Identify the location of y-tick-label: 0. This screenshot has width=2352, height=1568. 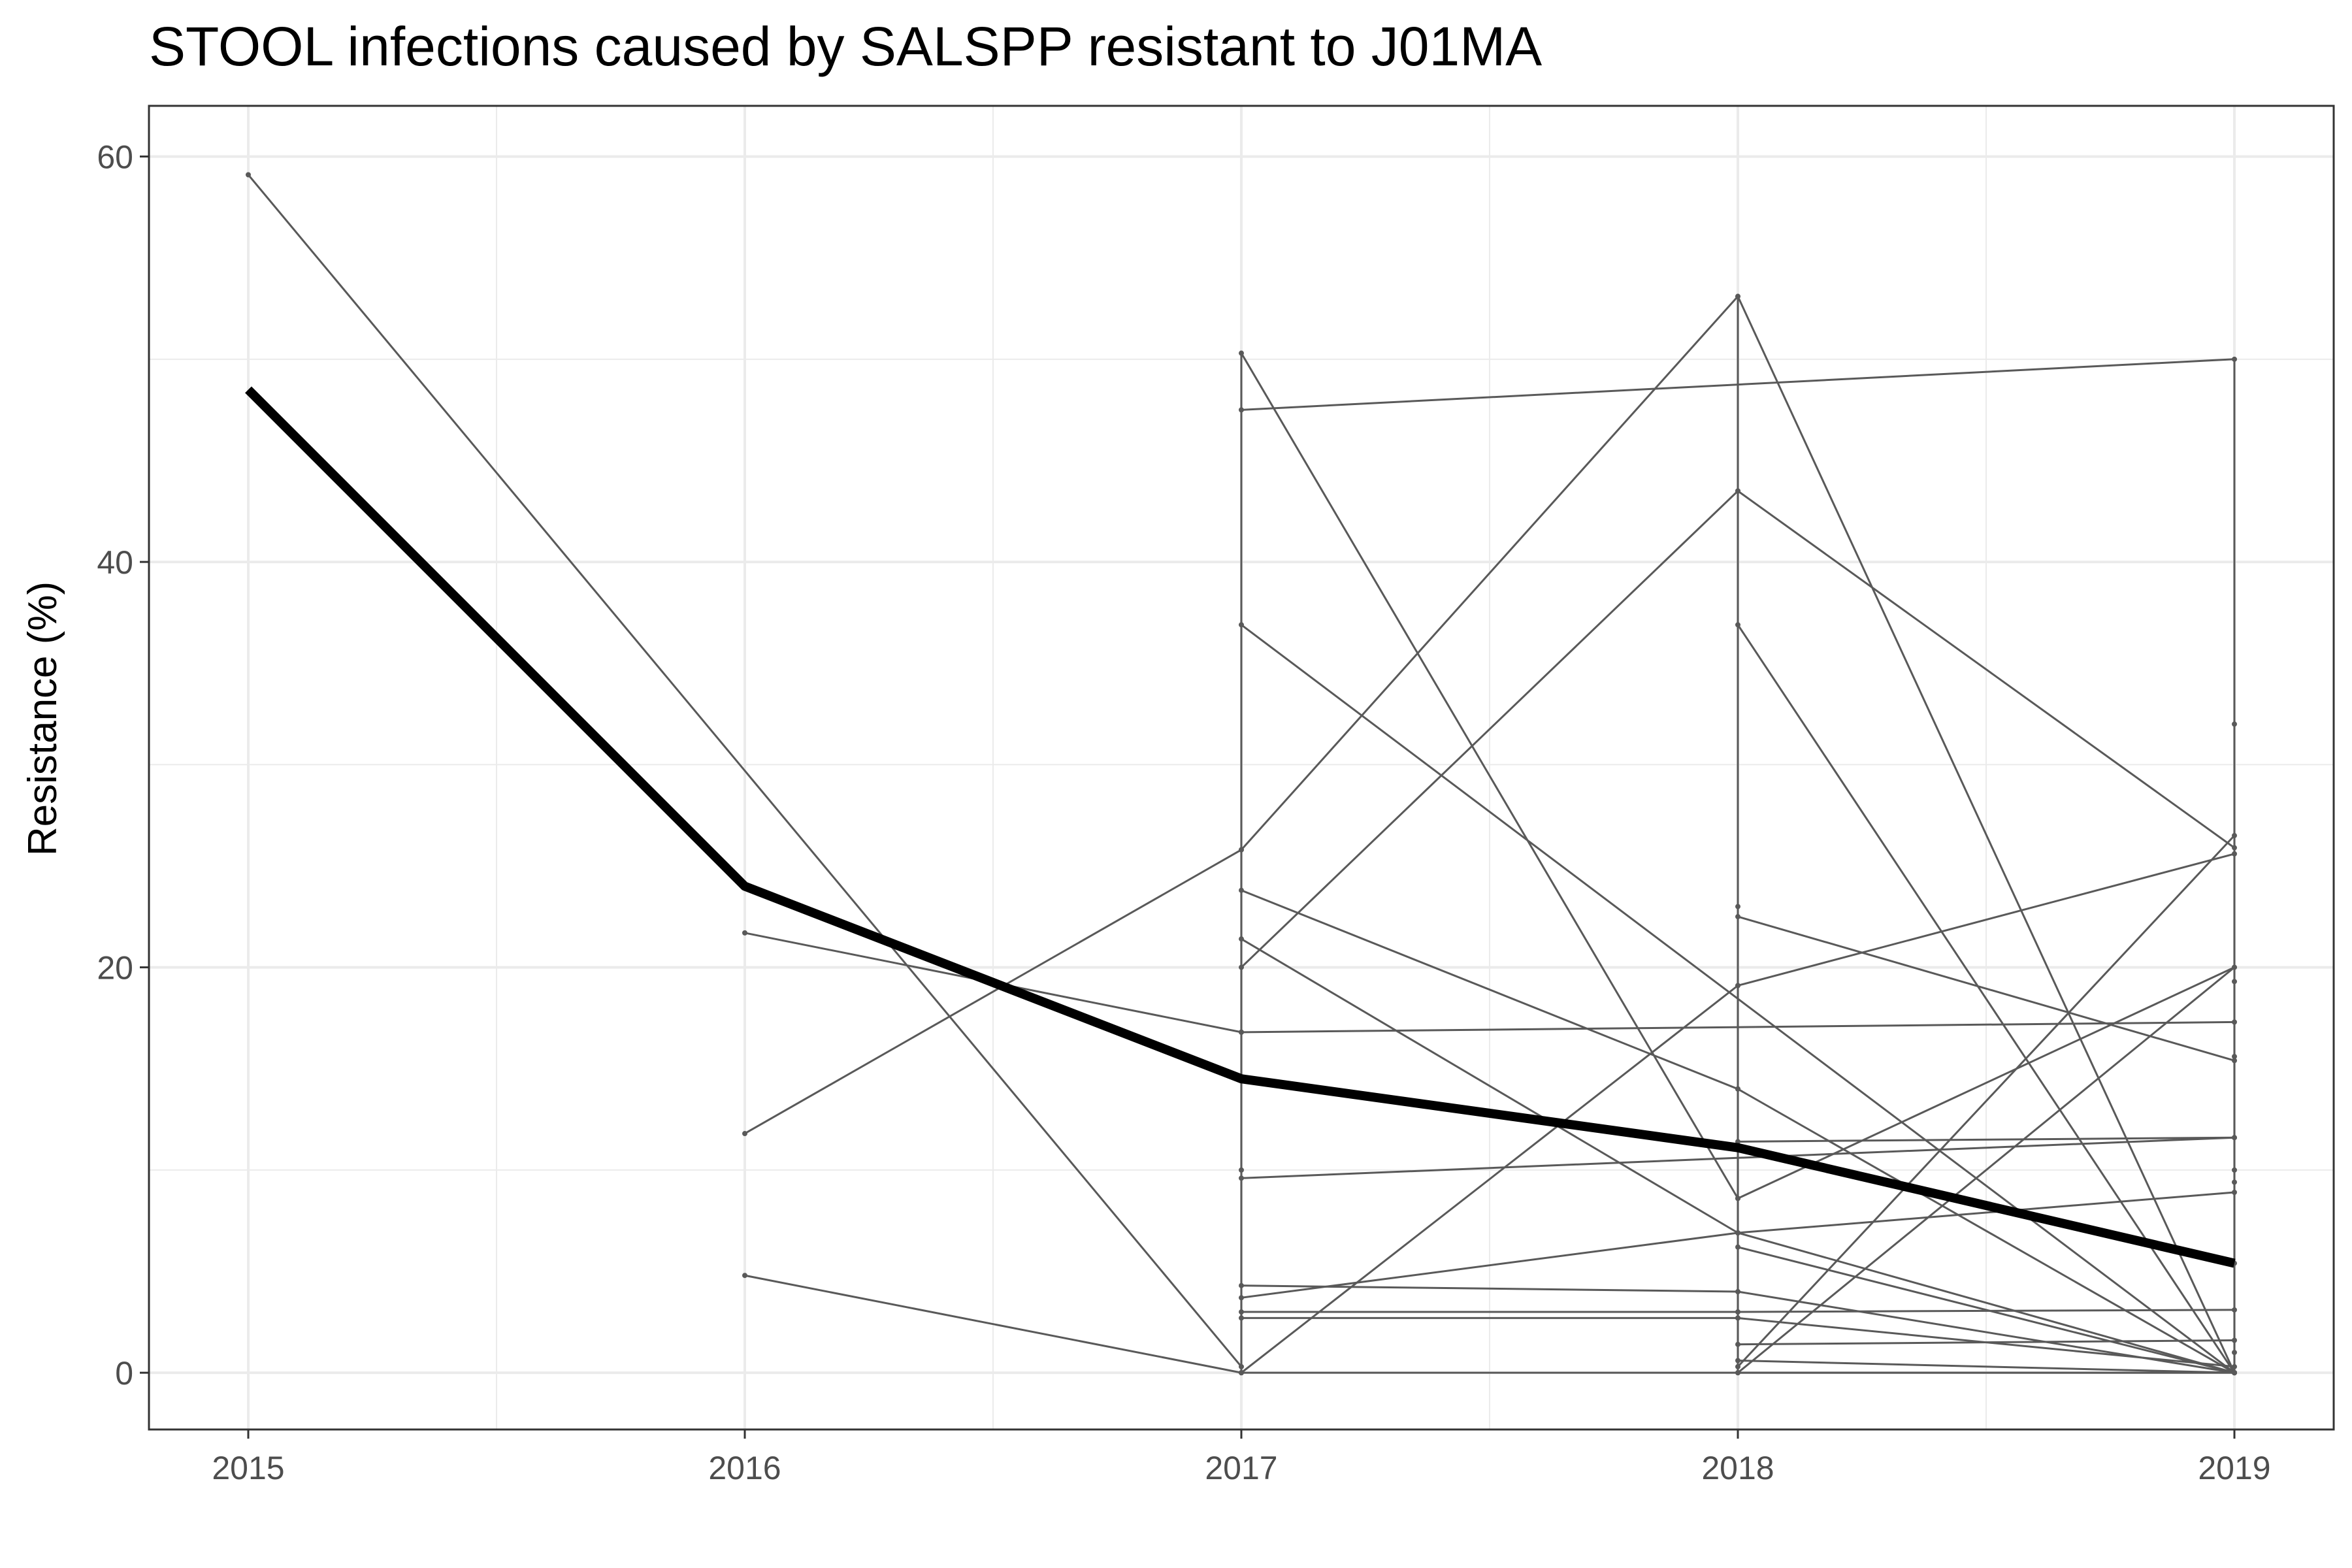
(124, 1373).